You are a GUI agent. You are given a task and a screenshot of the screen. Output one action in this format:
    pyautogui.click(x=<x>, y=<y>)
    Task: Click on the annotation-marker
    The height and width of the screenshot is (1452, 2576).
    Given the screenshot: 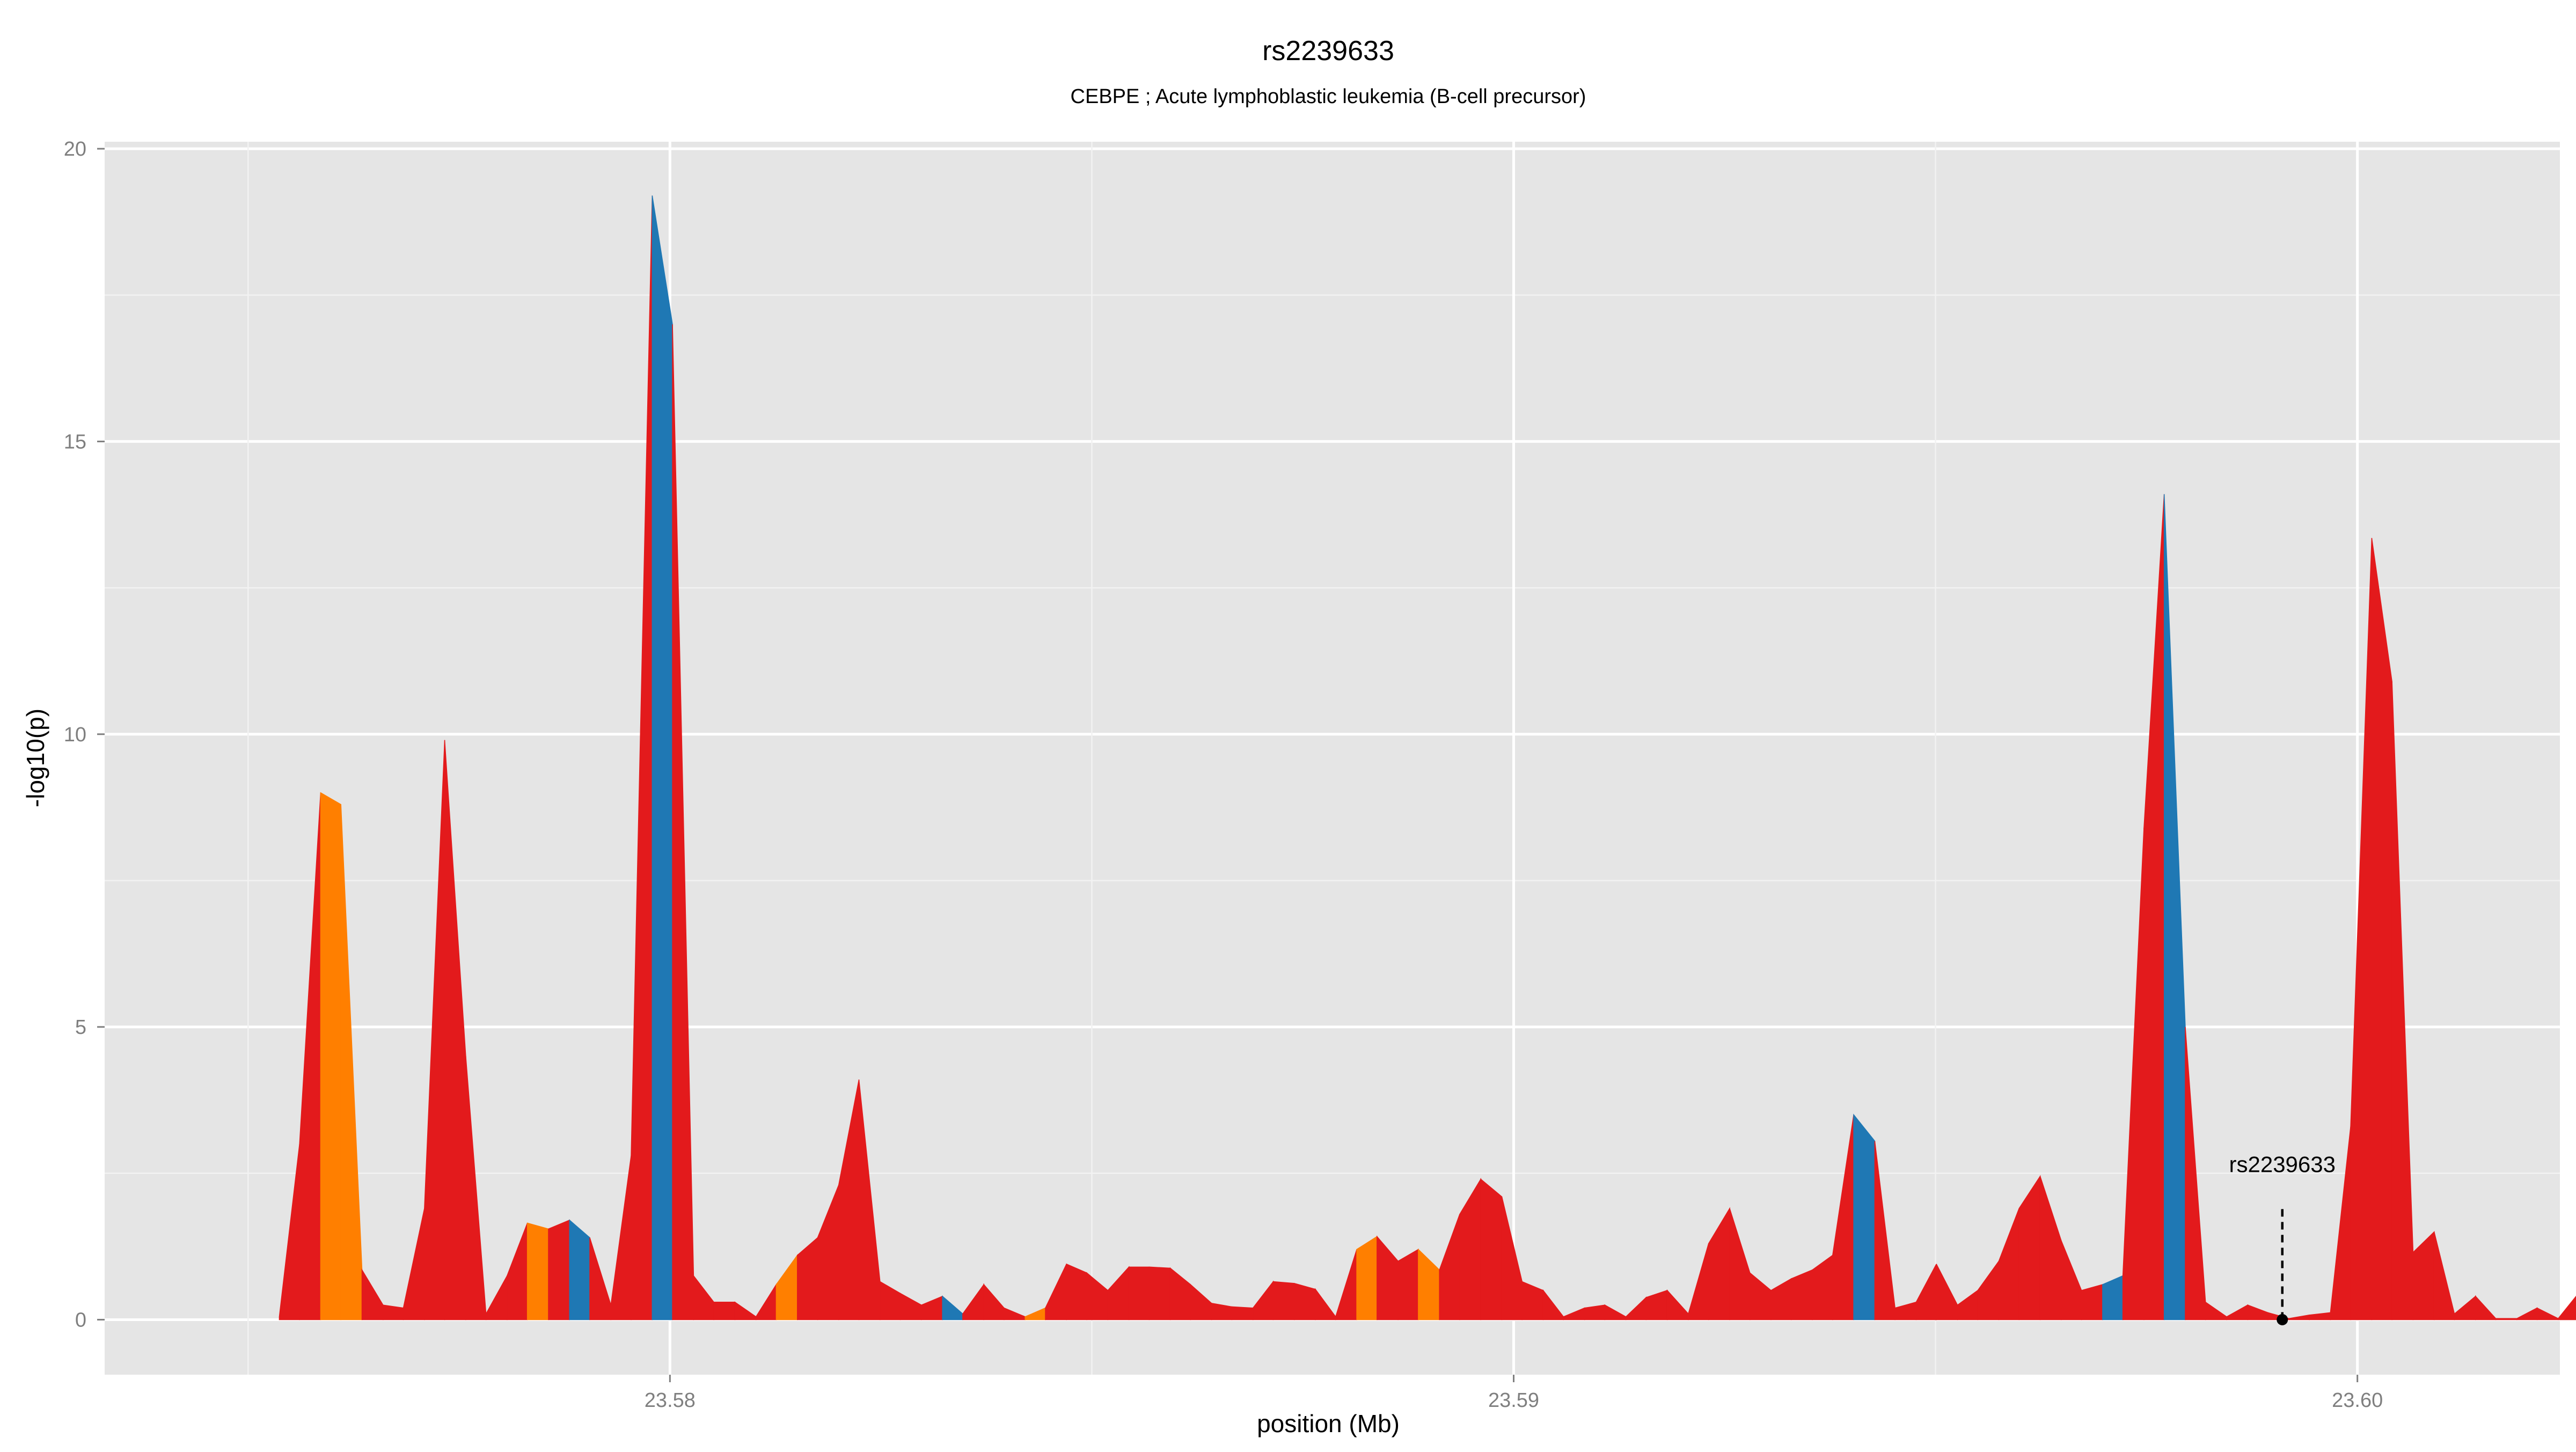 What is the action you would take?
    pyautogui.click(x=2282, y=1319)
    